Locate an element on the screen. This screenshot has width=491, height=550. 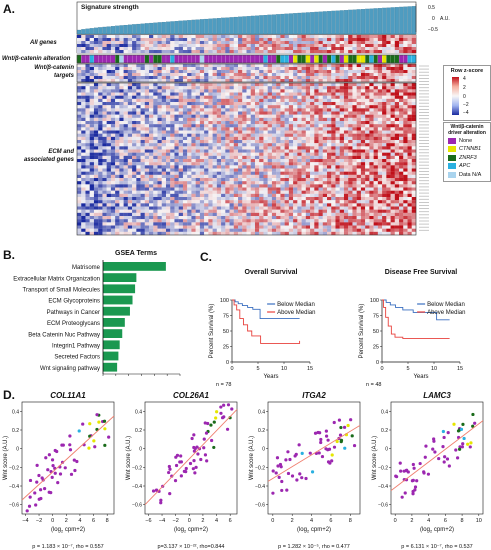
scatter-ytick: −0.4 is located at coordinates (14, 487).